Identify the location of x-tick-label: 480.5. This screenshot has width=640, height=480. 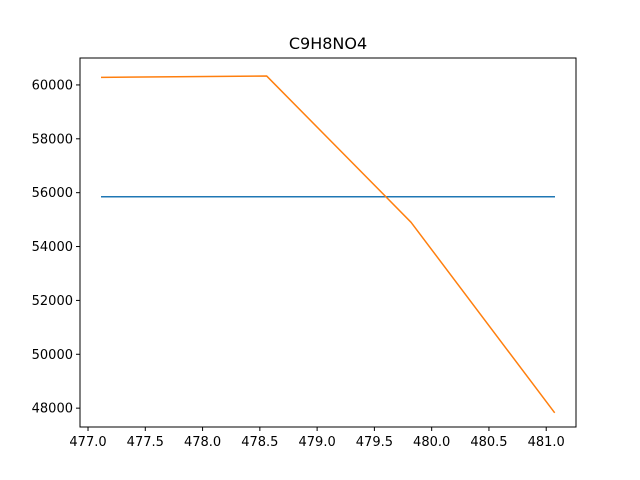
(488, 442).